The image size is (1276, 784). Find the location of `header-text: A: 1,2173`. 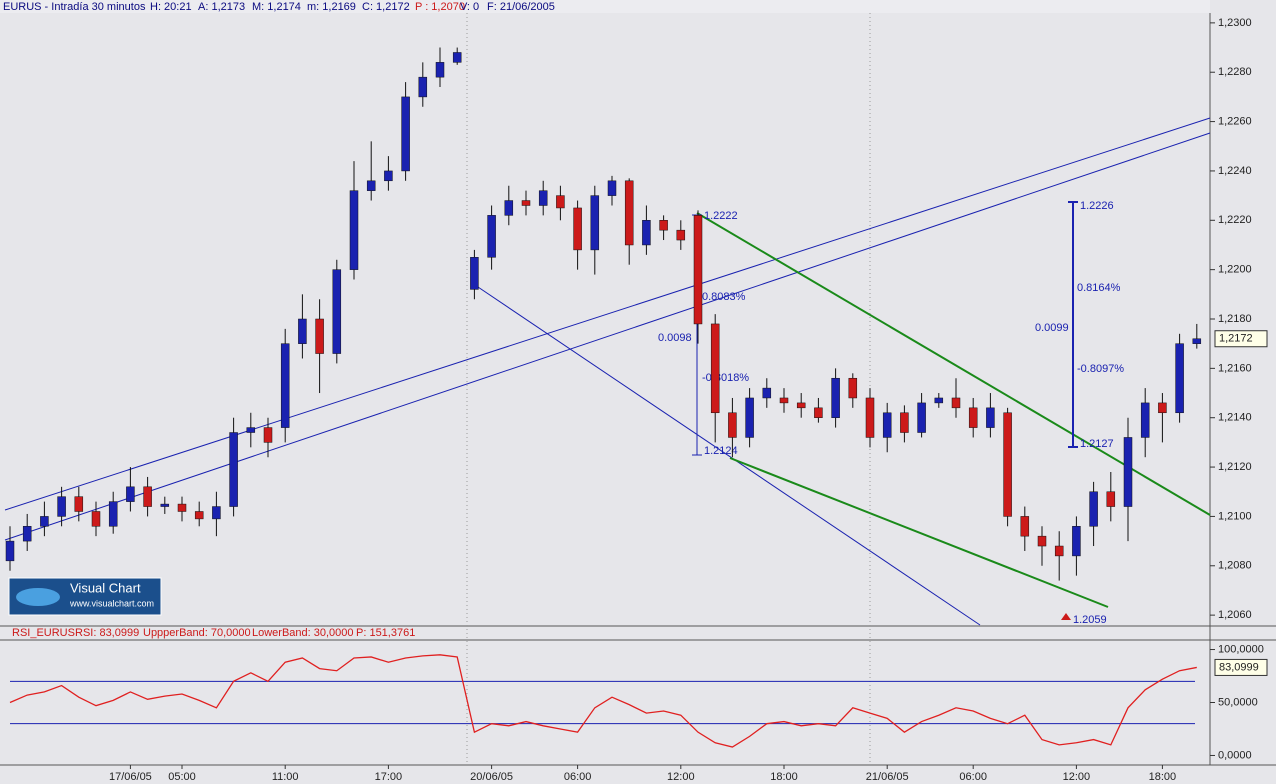

header-text: A: 1,2173 is located at coordinates (221, 7).